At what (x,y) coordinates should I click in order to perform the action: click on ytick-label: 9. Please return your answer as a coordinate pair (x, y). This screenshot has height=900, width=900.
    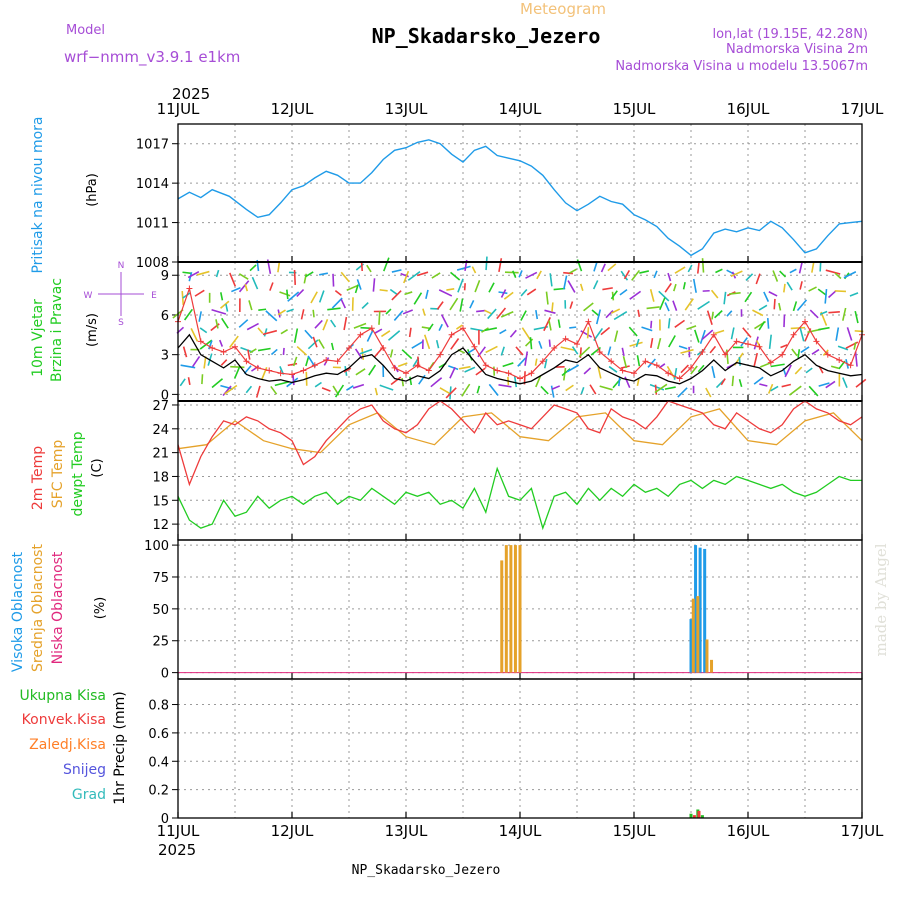
    Looking at the image, I should click on (165, 276).